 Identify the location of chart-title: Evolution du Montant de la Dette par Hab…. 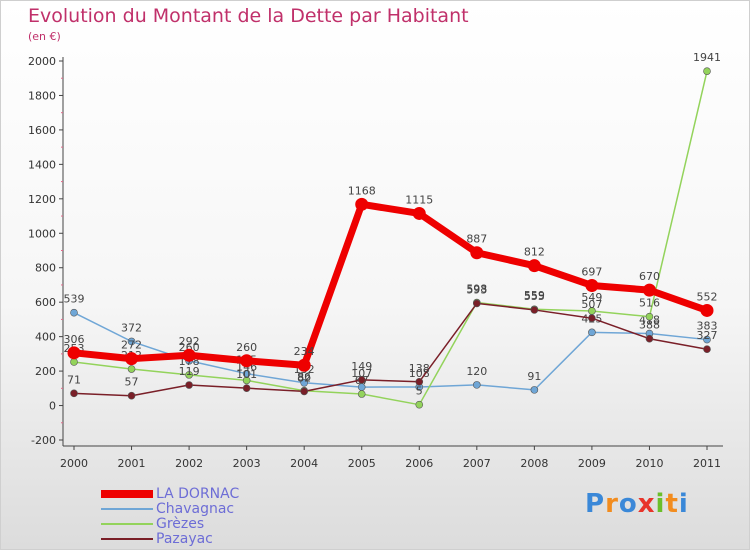
(248, 16).